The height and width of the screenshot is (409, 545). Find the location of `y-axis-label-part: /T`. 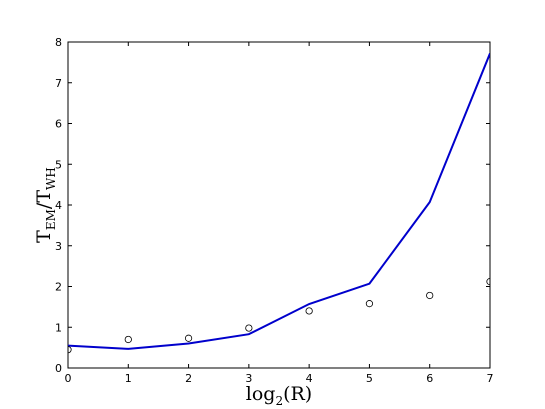

y-axis-label-part: /T is located at coordinates (44, 199).